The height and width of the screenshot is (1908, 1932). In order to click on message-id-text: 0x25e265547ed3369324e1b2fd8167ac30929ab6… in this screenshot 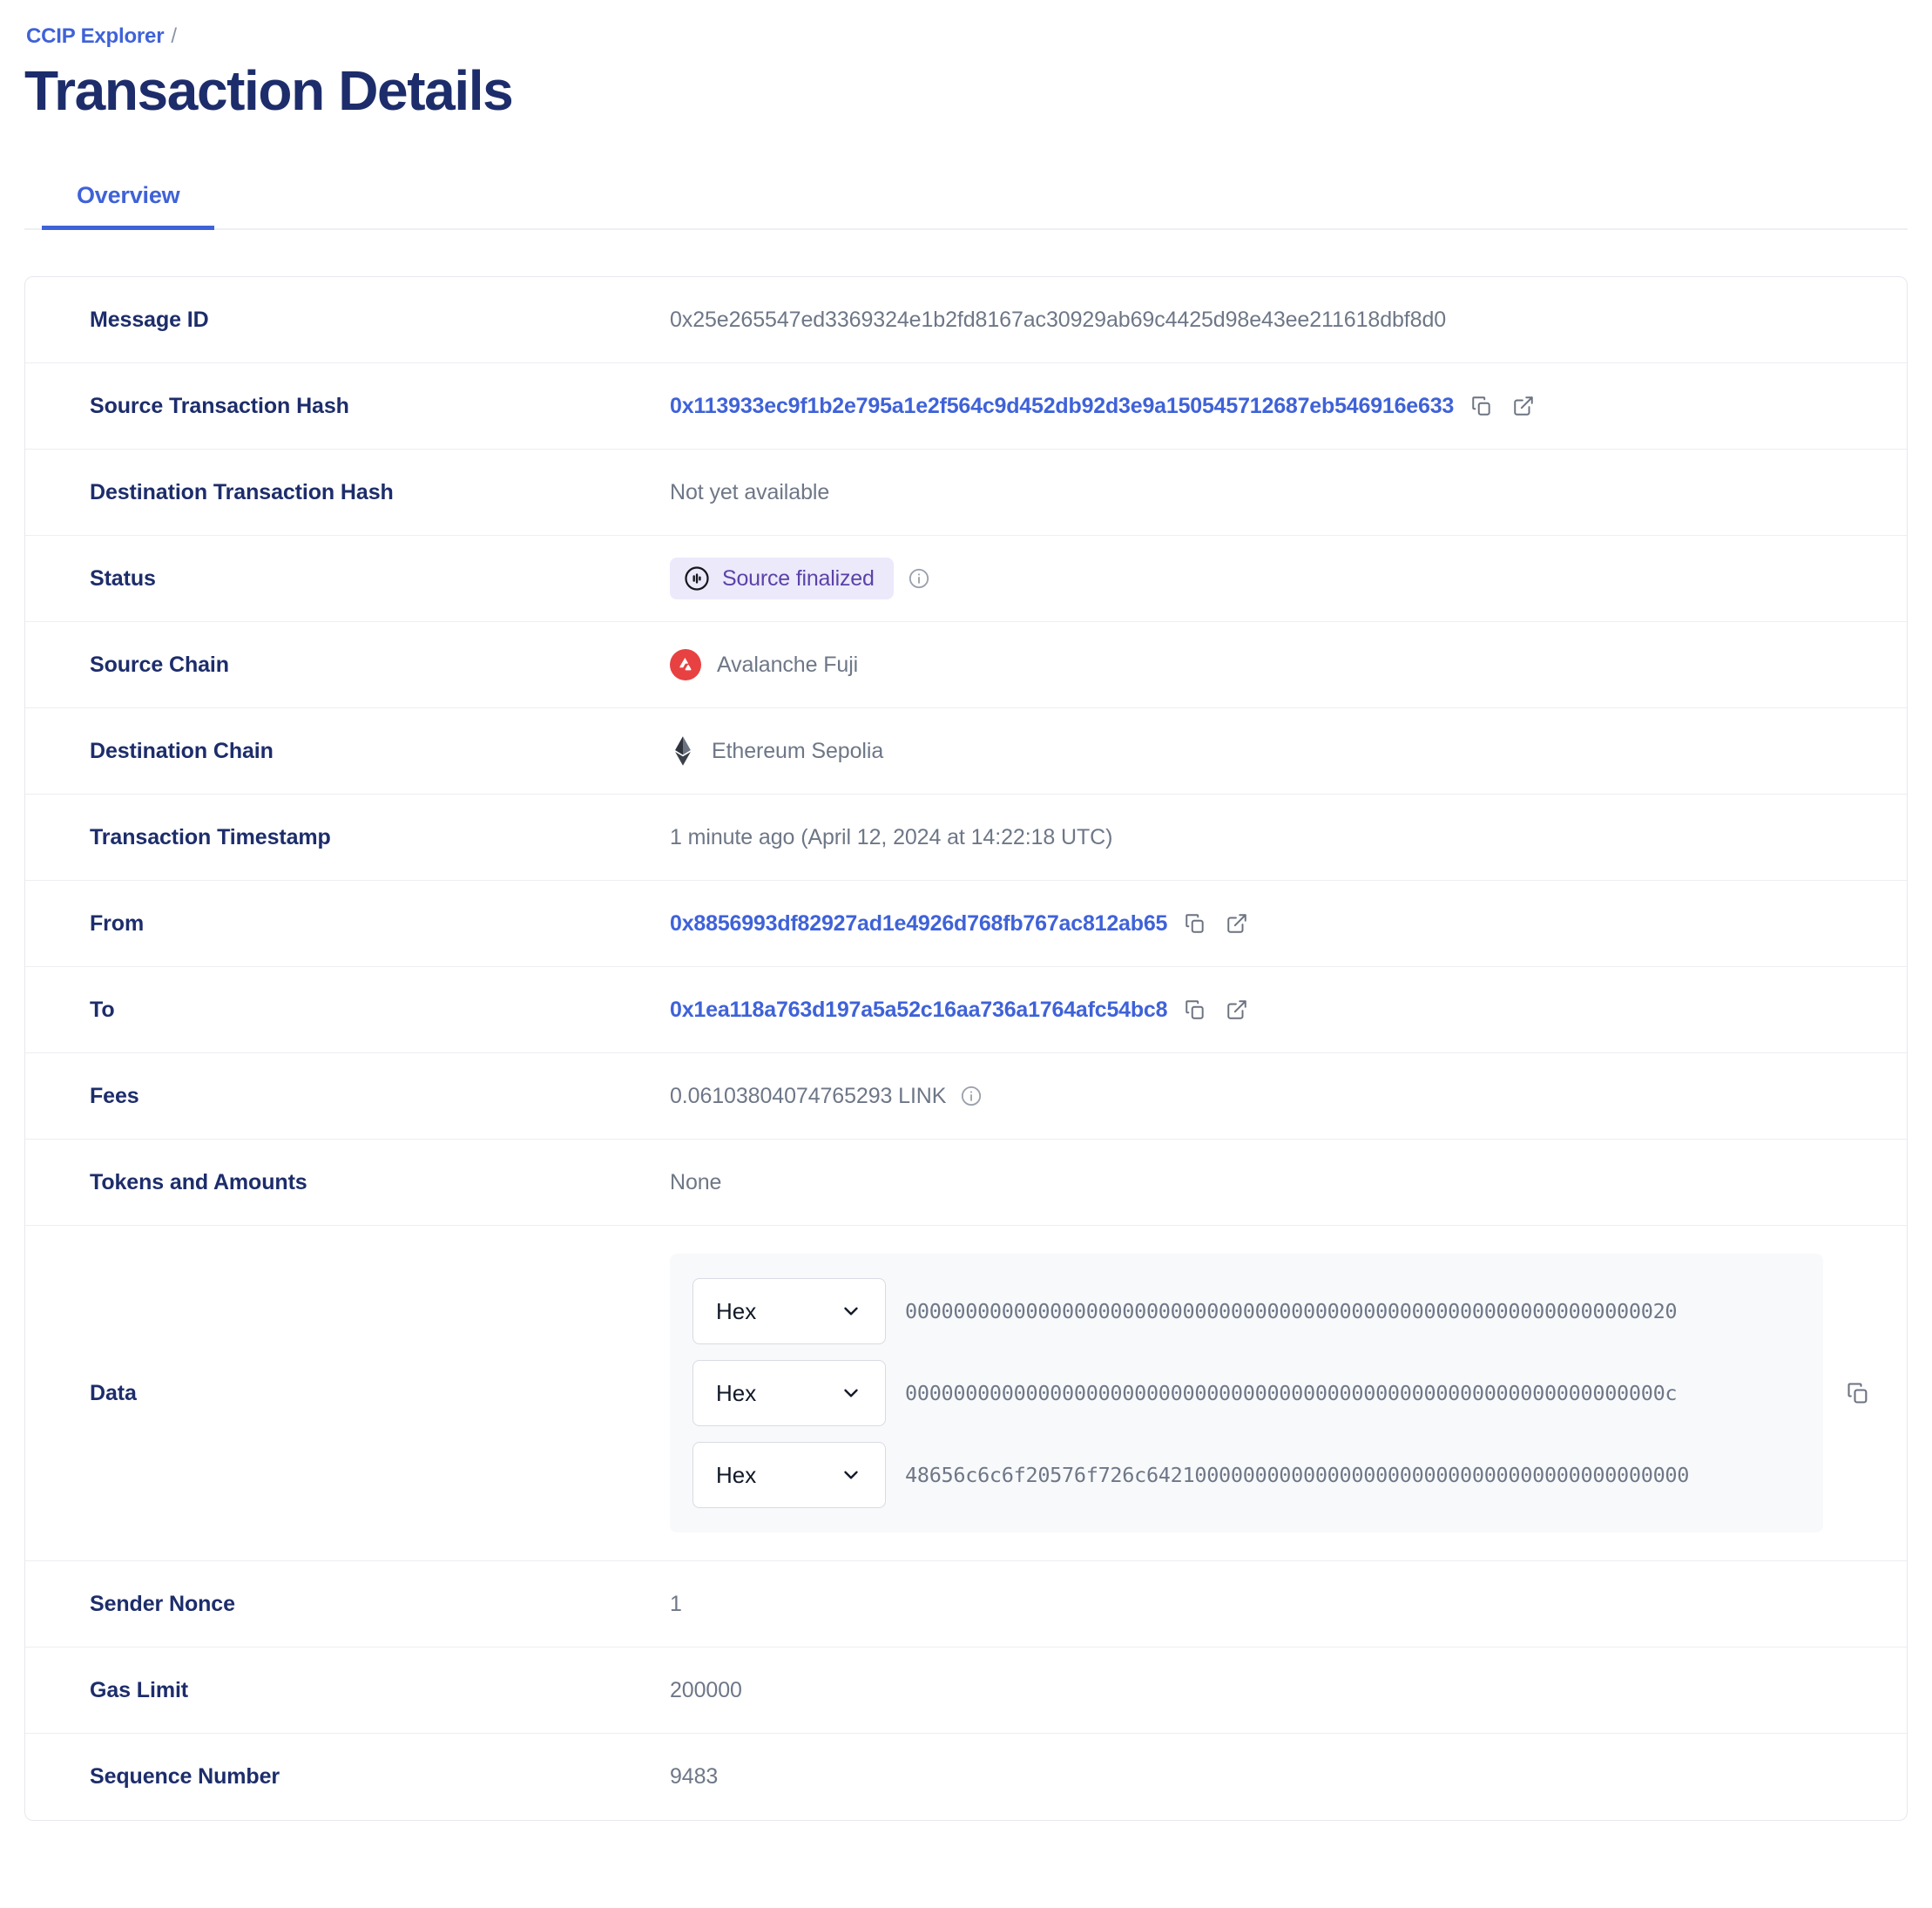, I will do `click(1058, 320)`.